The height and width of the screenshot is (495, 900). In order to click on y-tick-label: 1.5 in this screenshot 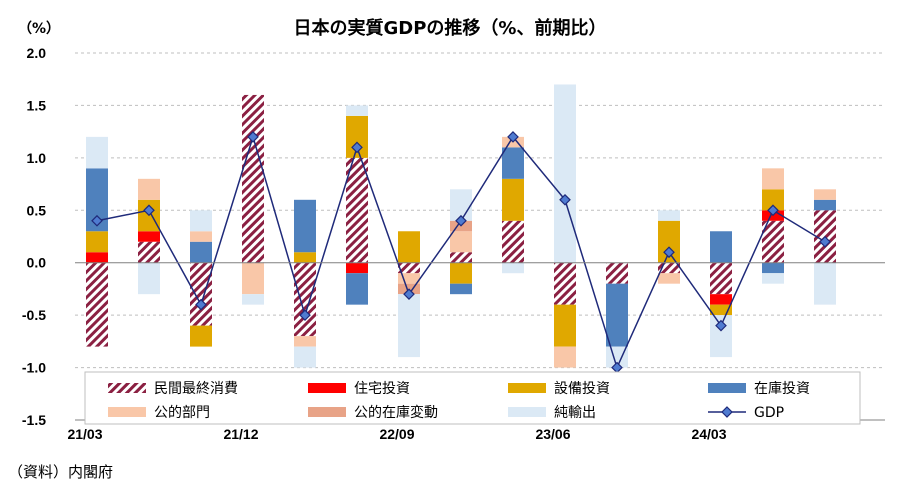, I will do `click(37, 105)`.